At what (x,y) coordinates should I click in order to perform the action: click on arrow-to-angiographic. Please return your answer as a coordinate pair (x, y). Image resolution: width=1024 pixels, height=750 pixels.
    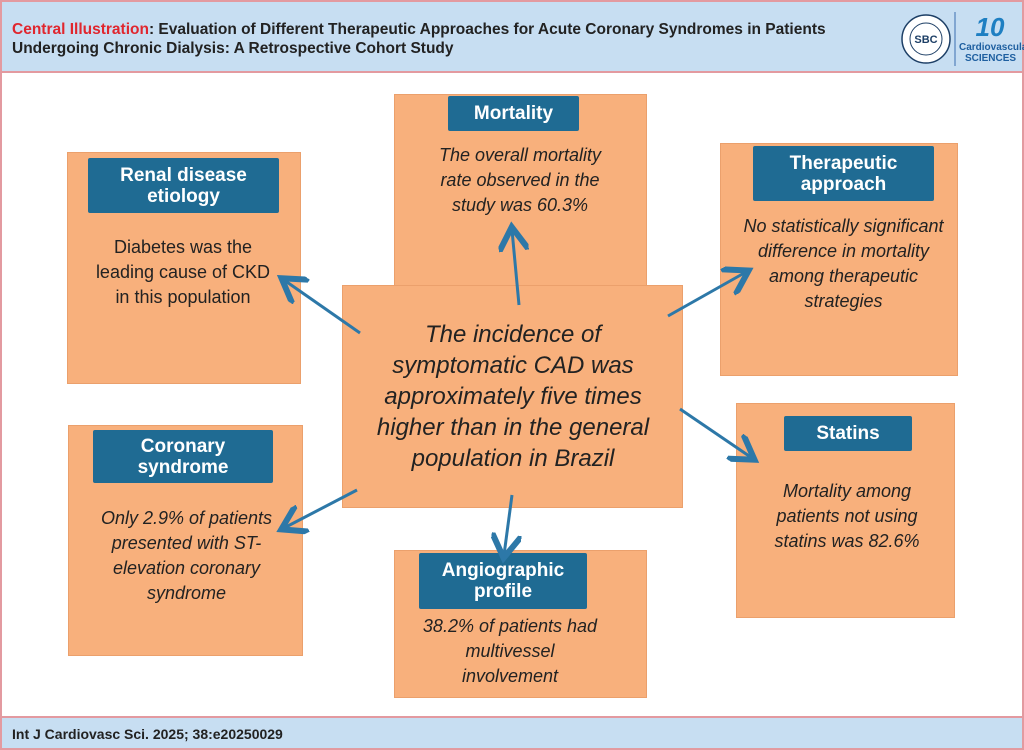
    Looking at the image, I should click on (508, 524).